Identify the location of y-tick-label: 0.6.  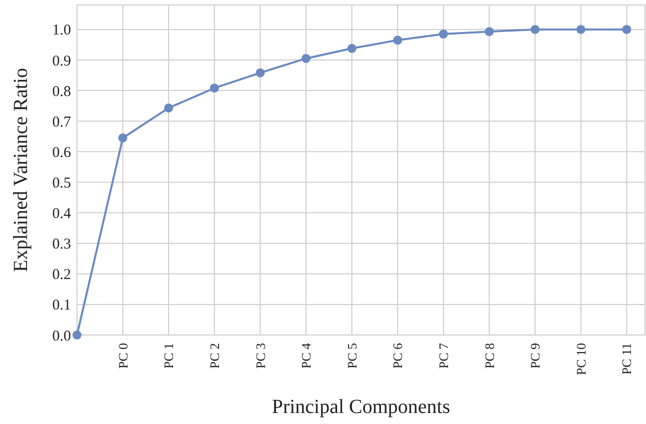
(62, 152).